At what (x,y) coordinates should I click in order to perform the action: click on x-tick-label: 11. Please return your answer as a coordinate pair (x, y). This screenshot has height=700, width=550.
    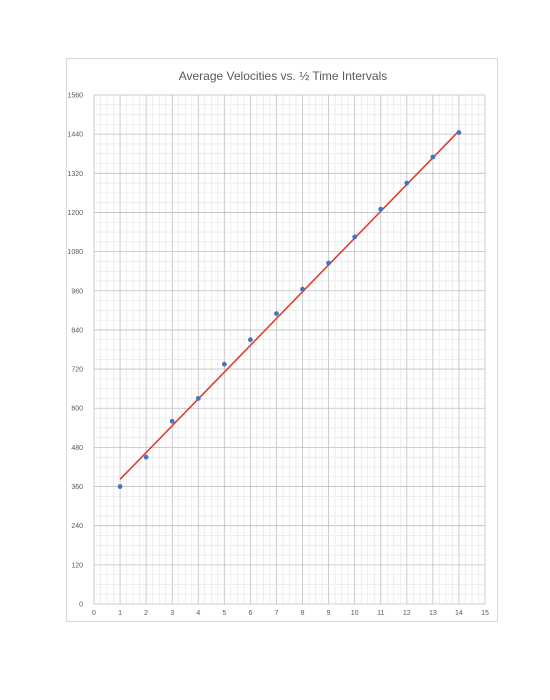
    Looking at the image, I should click on (380, 613).